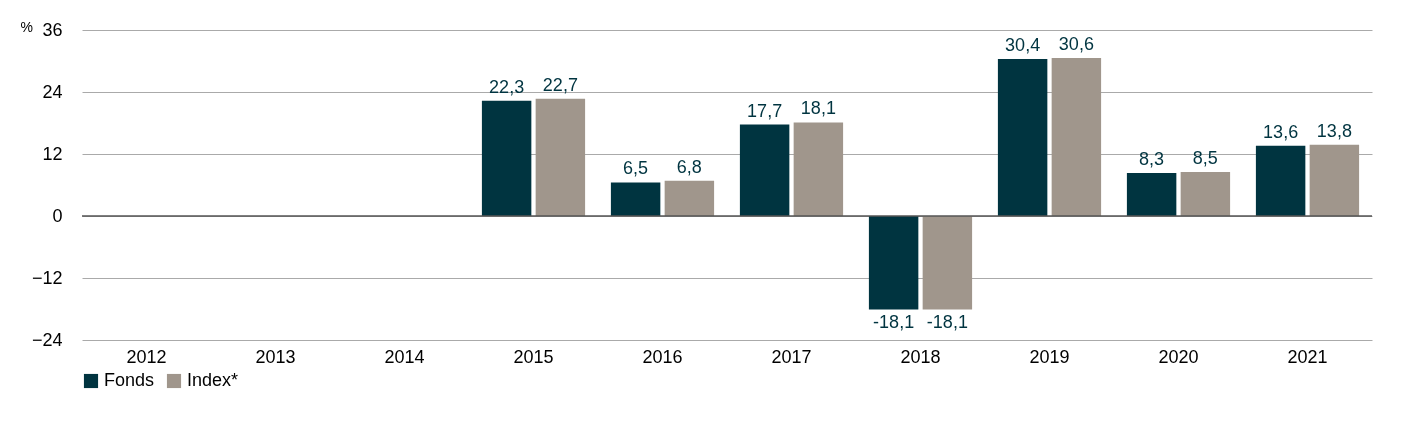 Image resolution: width=1401 pixels, height=421 pixels. What do you see at coordinates (1178, 356) in the screenshot?
I see `x-tick-label: 2020` at bounding box center [1178, 356].